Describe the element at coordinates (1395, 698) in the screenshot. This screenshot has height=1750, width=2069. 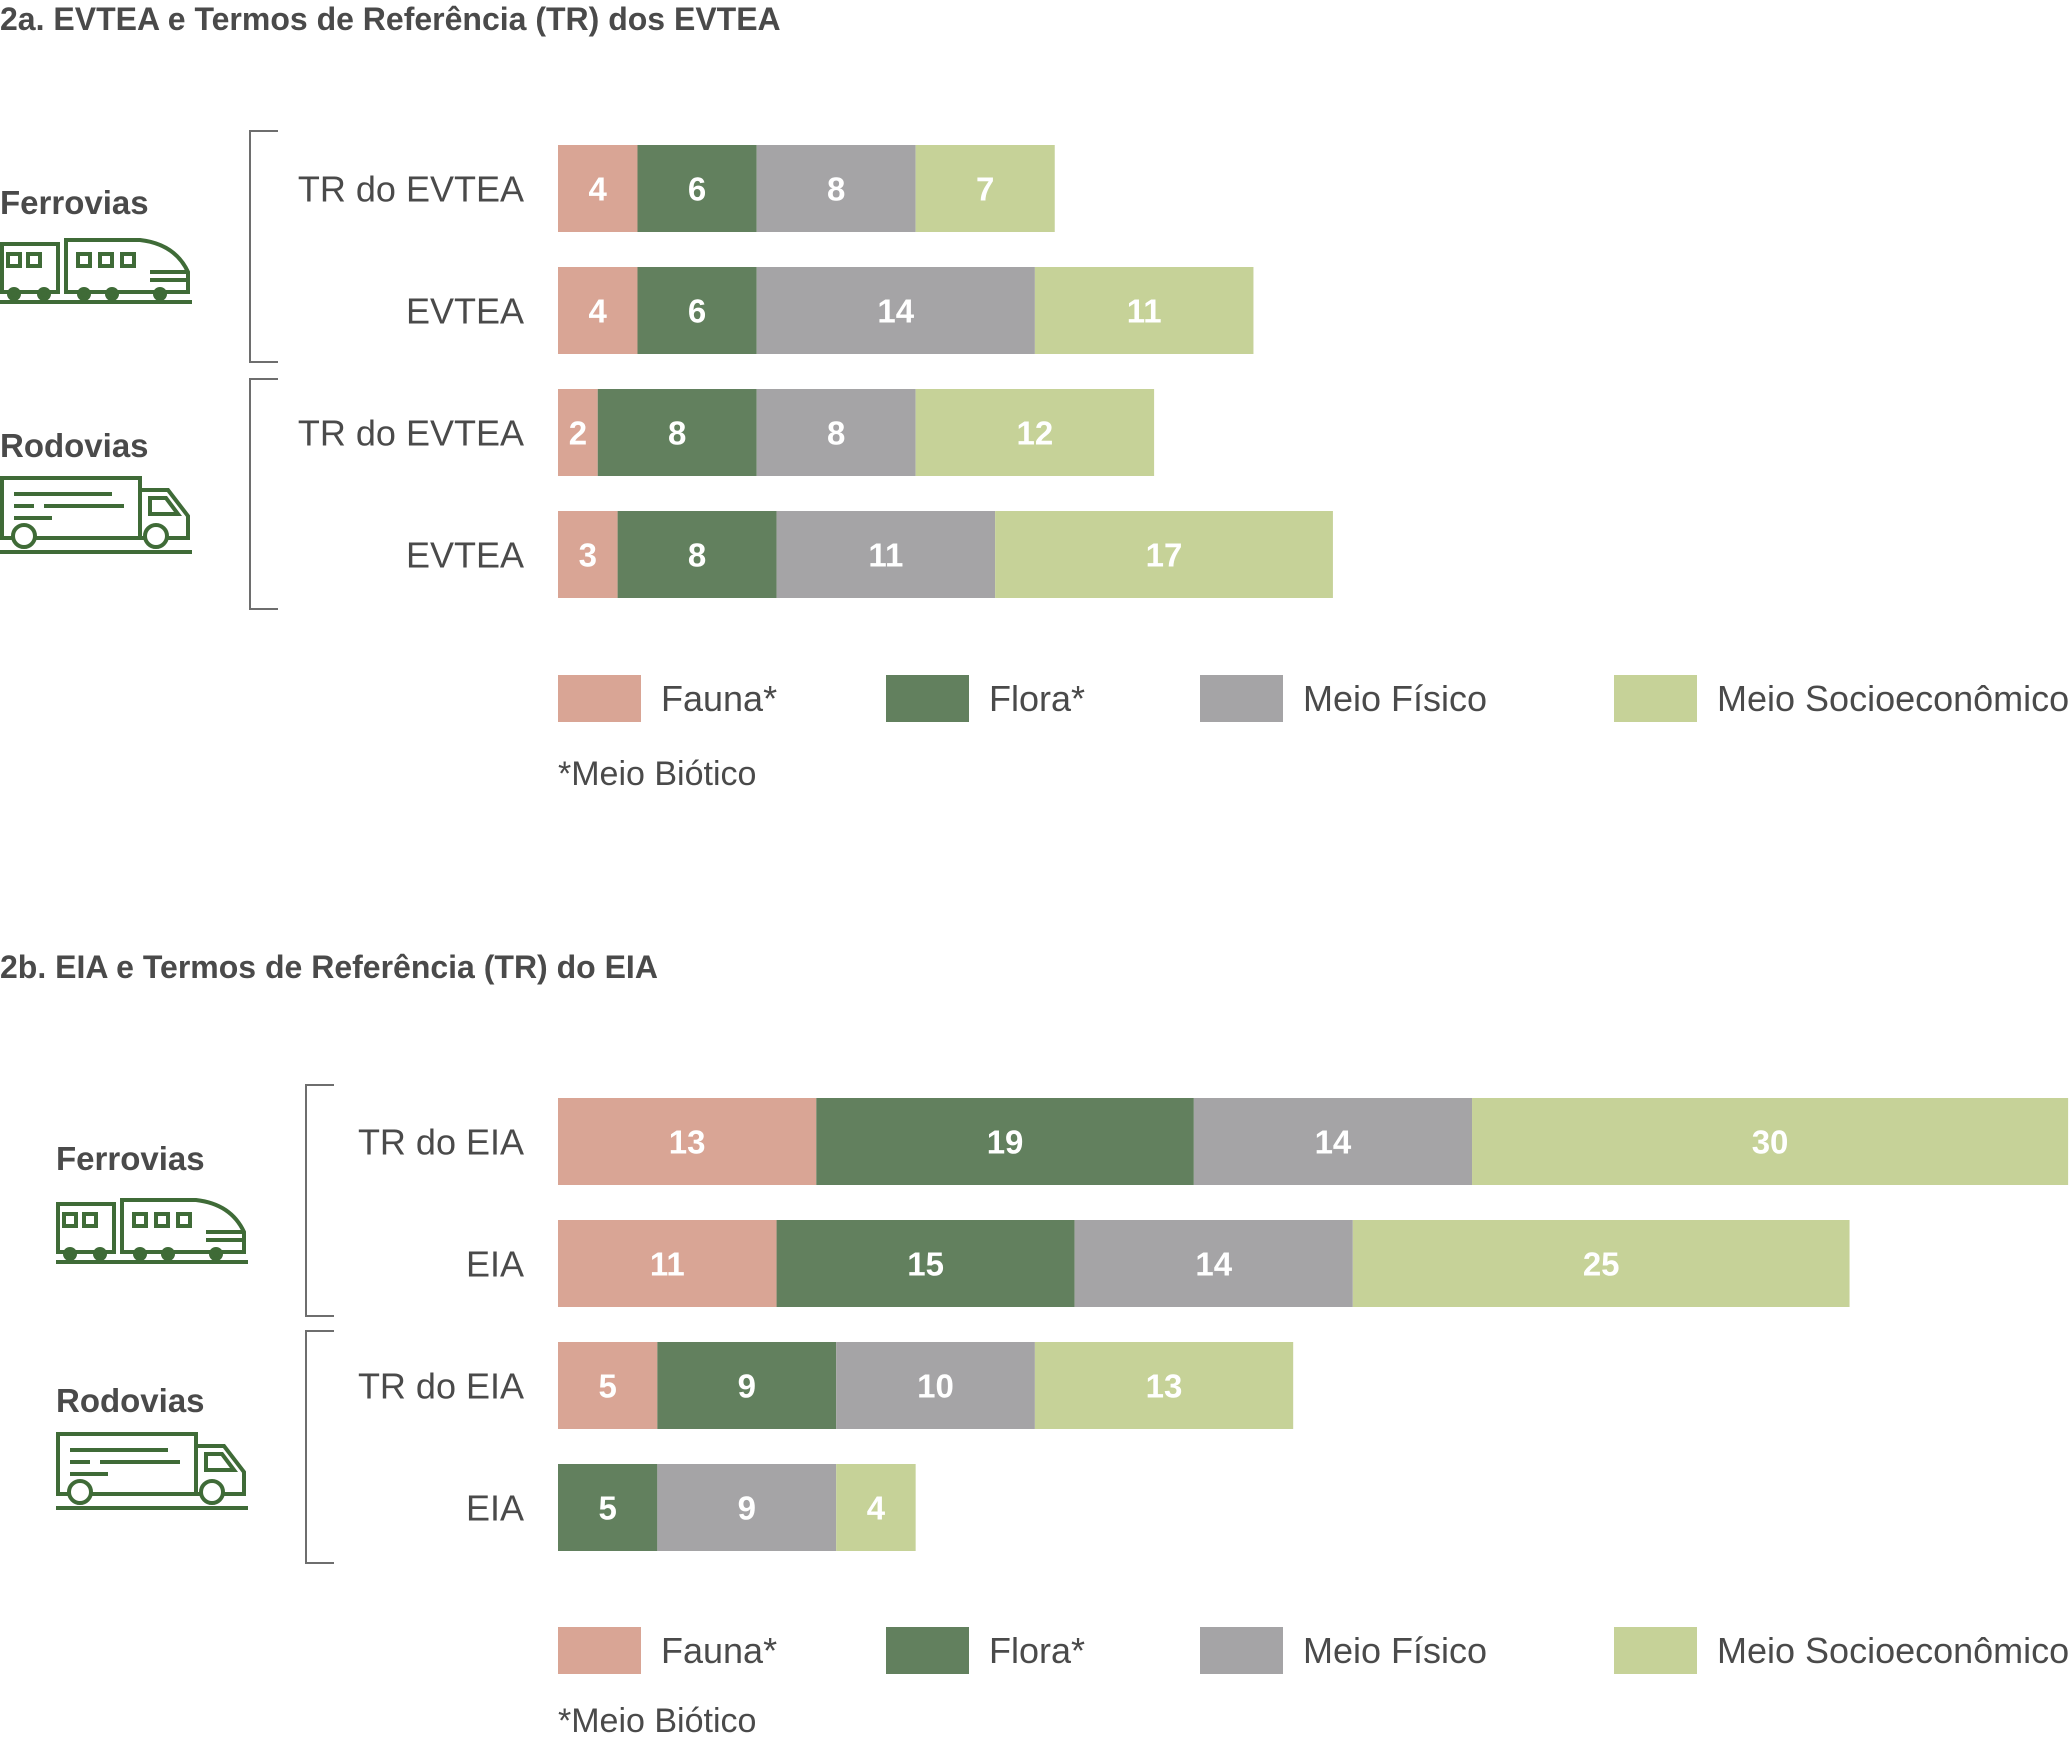
I see `legend-label: Meio Físico` at that location.